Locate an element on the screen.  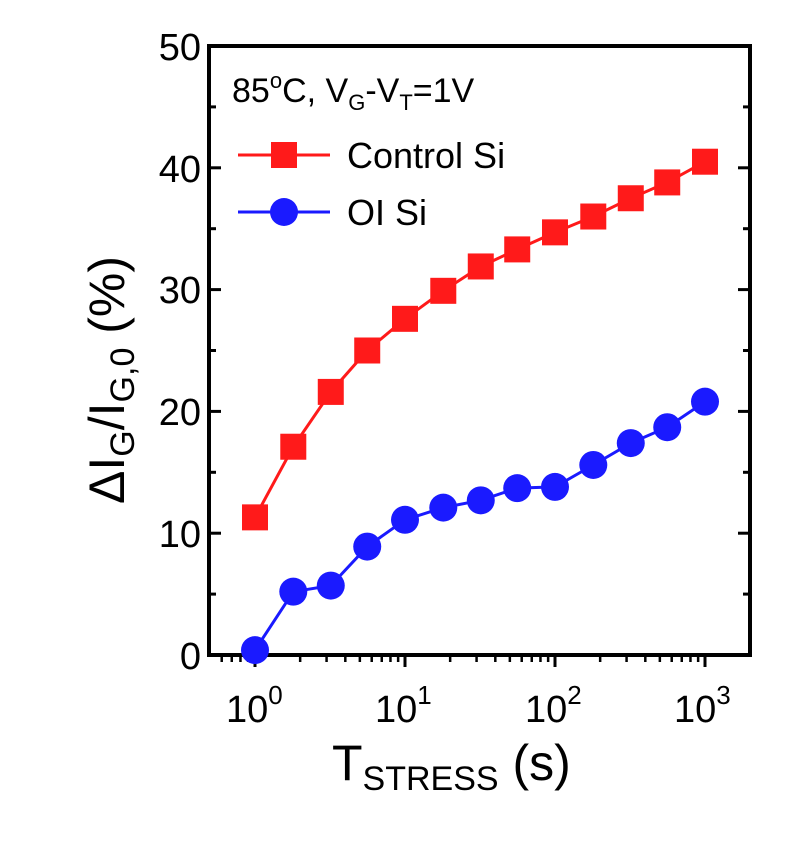
legend: Control Si OI Si is located at coordinates (371, 184).